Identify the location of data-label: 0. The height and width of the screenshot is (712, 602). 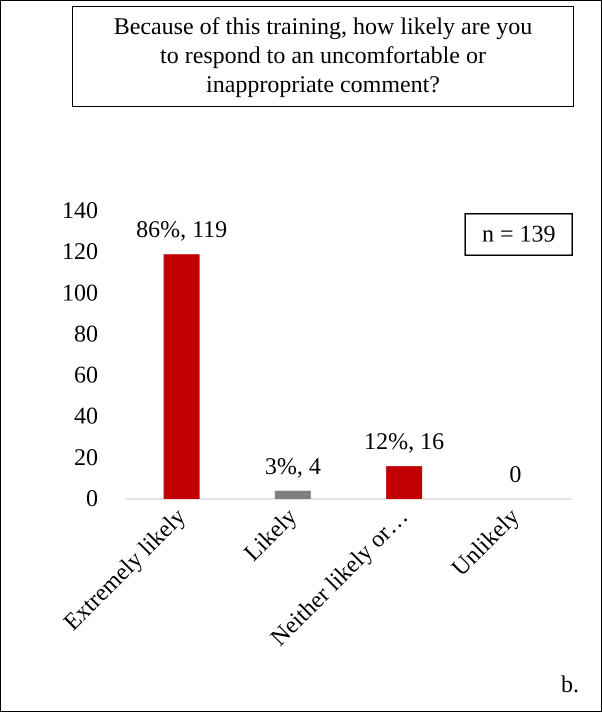
(515, 475).